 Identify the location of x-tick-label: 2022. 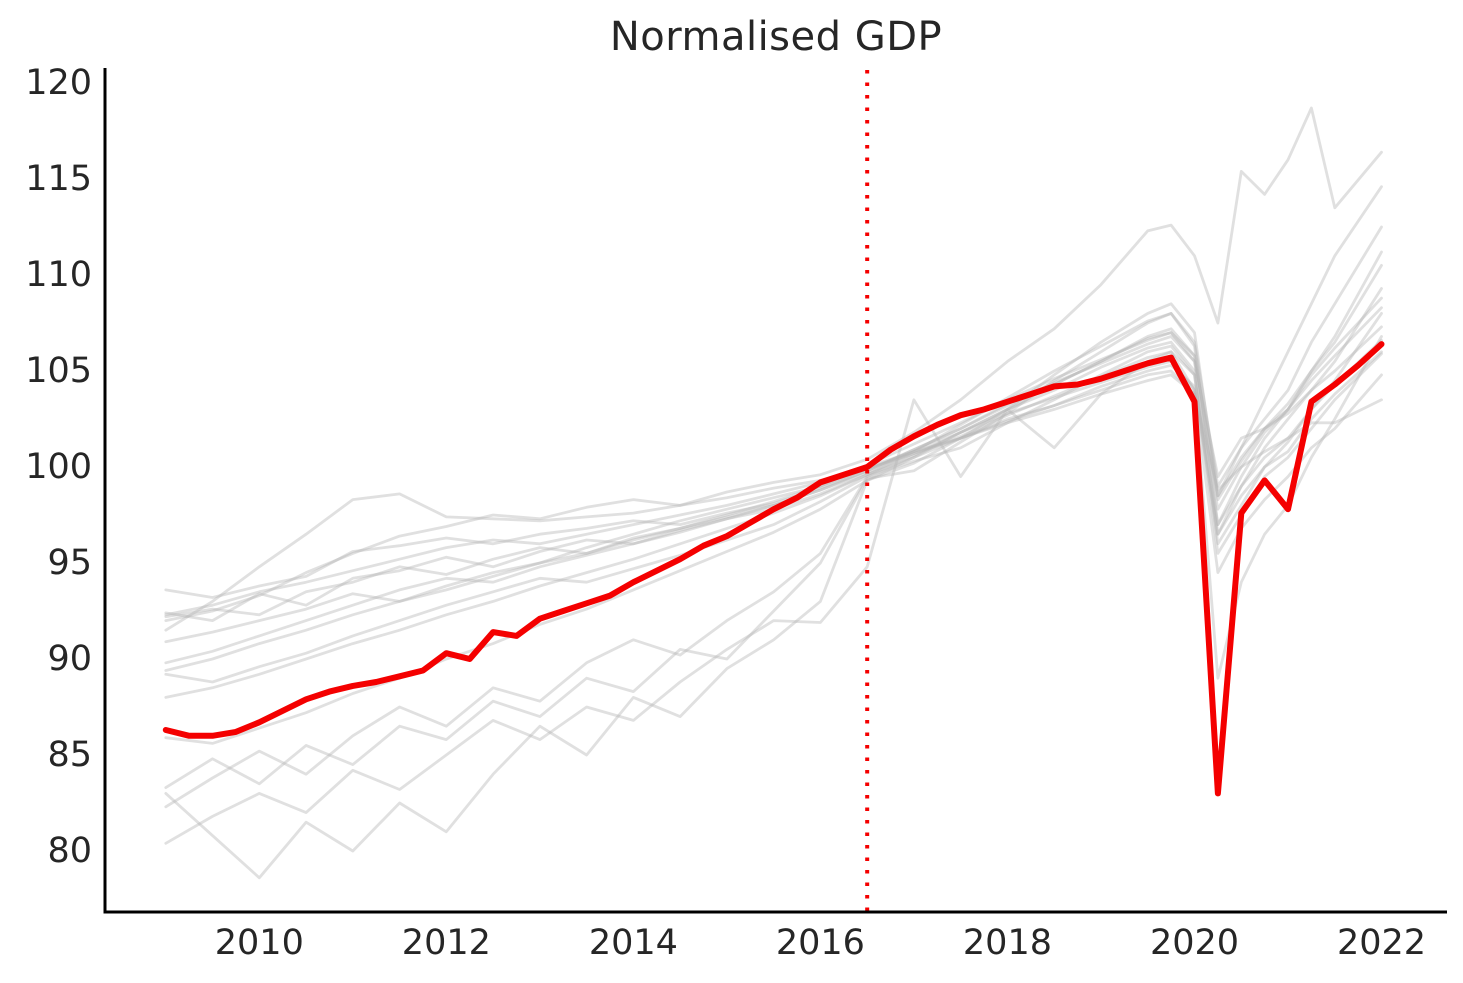
(1381, 943).